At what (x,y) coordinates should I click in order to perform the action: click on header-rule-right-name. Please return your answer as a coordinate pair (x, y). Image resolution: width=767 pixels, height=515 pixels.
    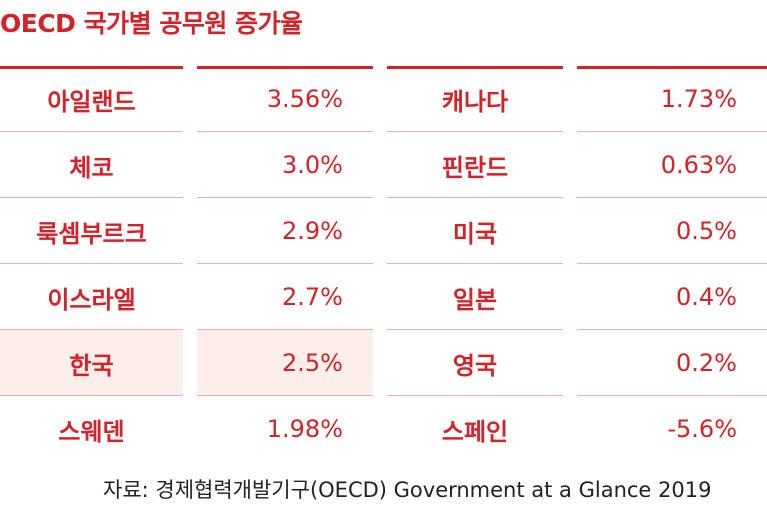
    Looking at the image, I should click on (475, 67).